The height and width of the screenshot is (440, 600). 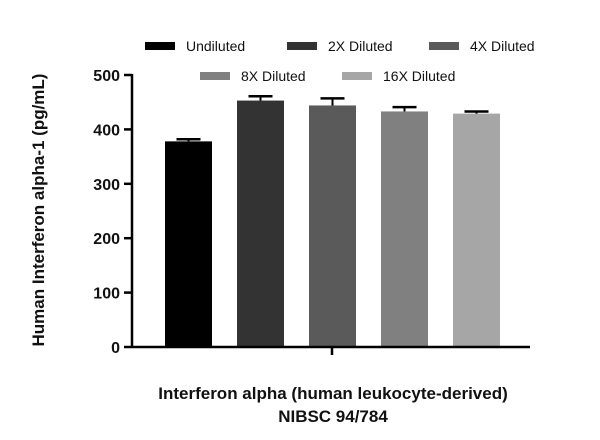 I want to click on legend-label: Undiluted, so click(x=215, y=46).